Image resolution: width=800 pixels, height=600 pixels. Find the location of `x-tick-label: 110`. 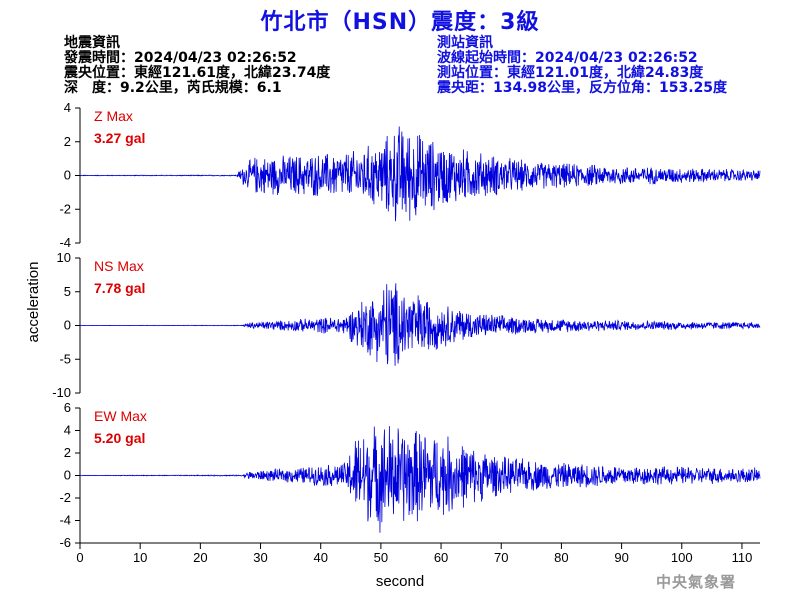

x-tick-label: 110 is located at coordinates (742, 557).